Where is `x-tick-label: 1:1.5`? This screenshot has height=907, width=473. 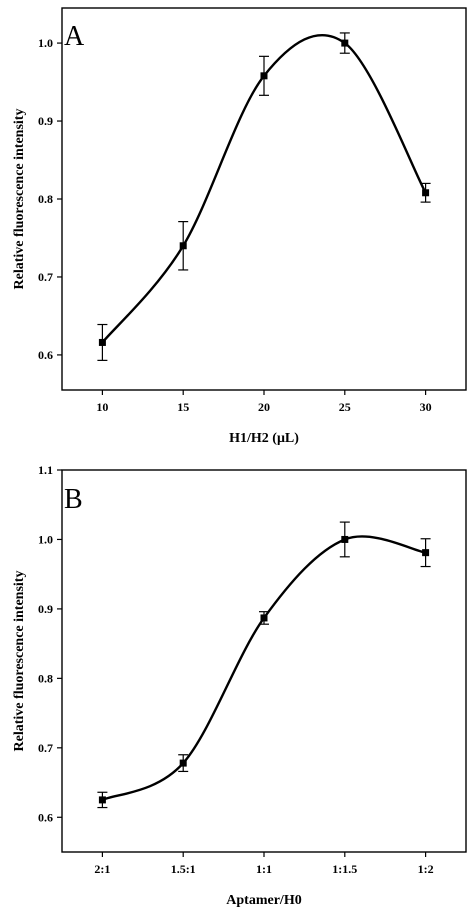
x-tick-label: 1:1.5 is located at coordinates (344, 869).